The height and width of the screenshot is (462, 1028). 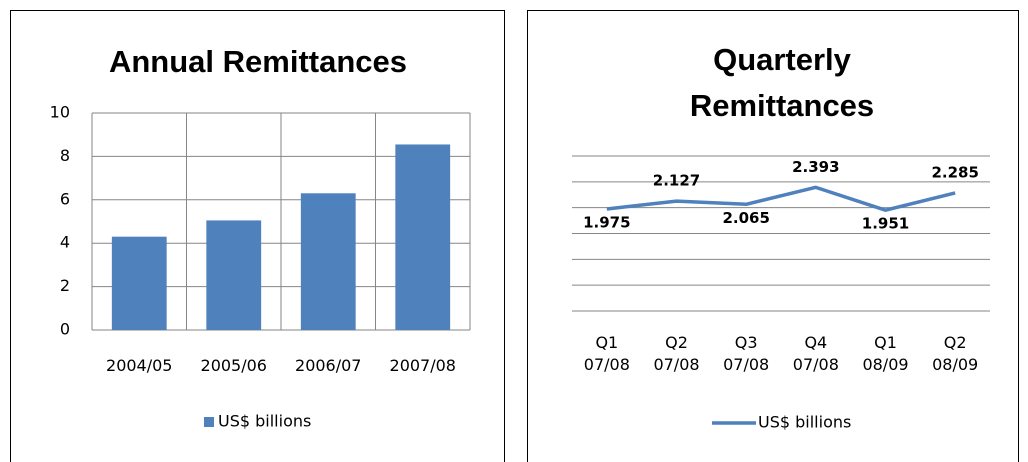 What do you see at coordinates (745, 218) in the screenshot?
I see `data-label: 2.065` at bounding box center [745, 218].